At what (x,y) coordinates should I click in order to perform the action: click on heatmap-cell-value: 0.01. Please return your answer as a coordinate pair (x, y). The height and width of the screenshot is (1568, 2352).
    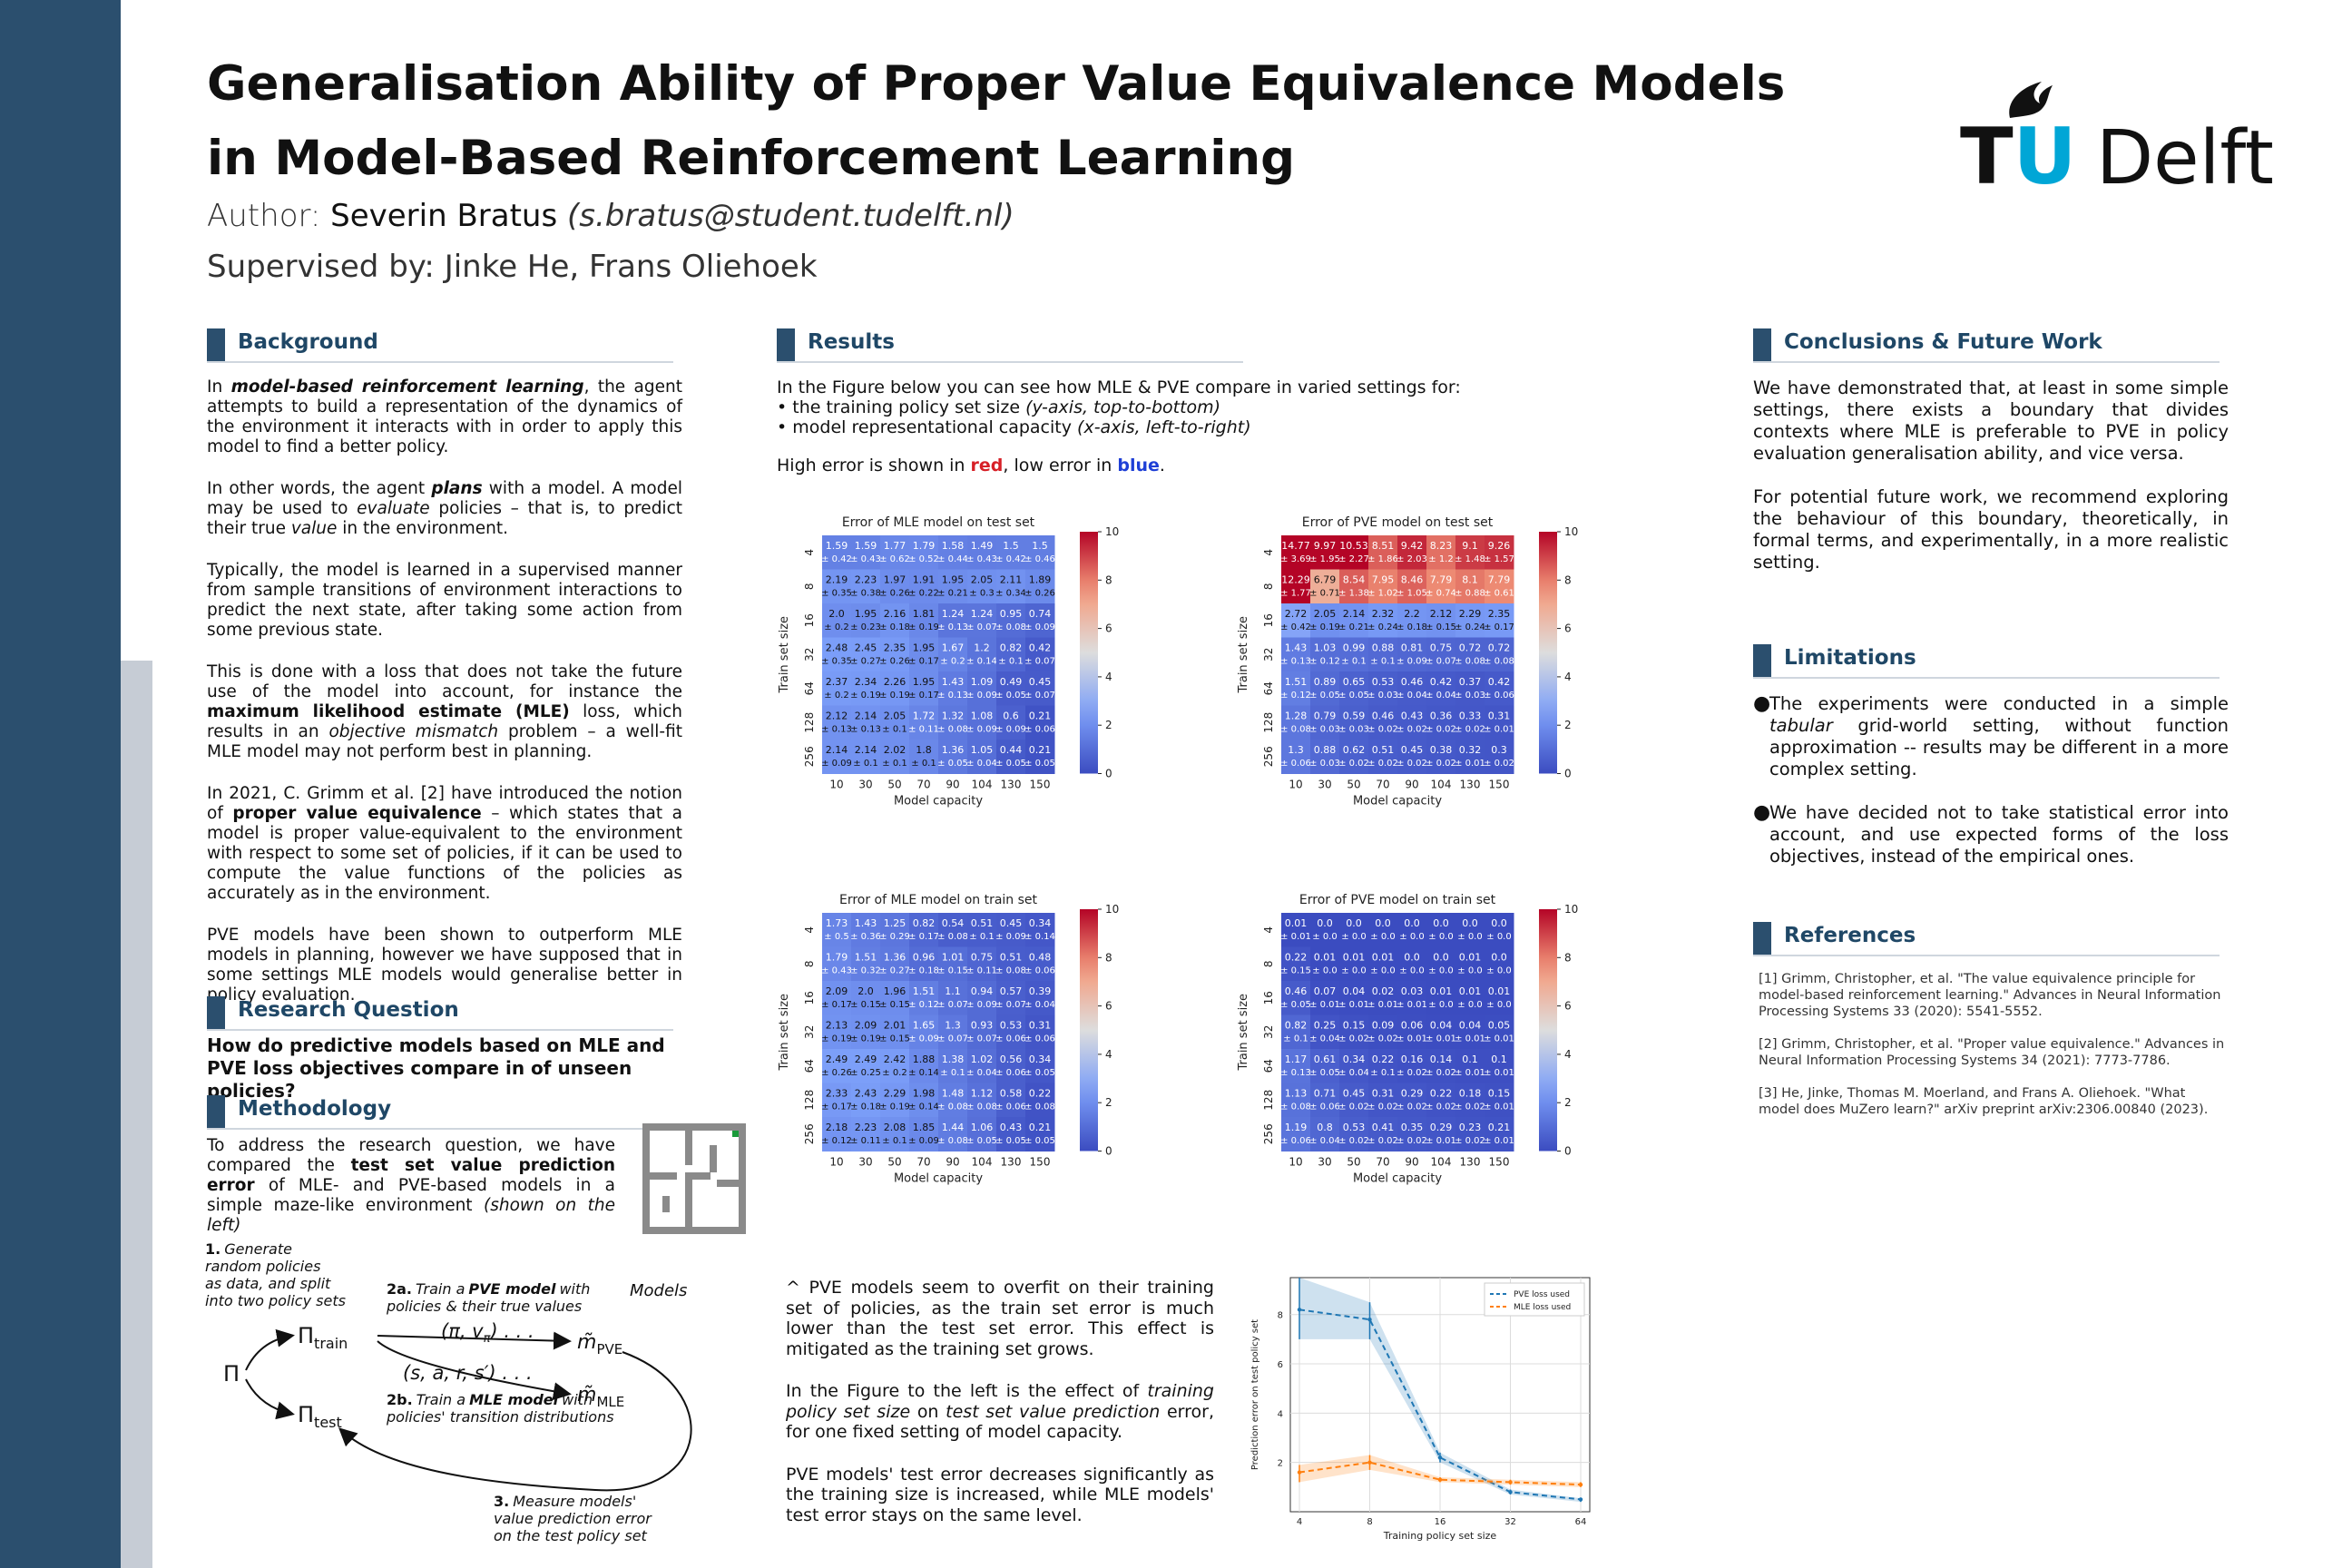
    Looking at the image, I should click on (1354, 958).